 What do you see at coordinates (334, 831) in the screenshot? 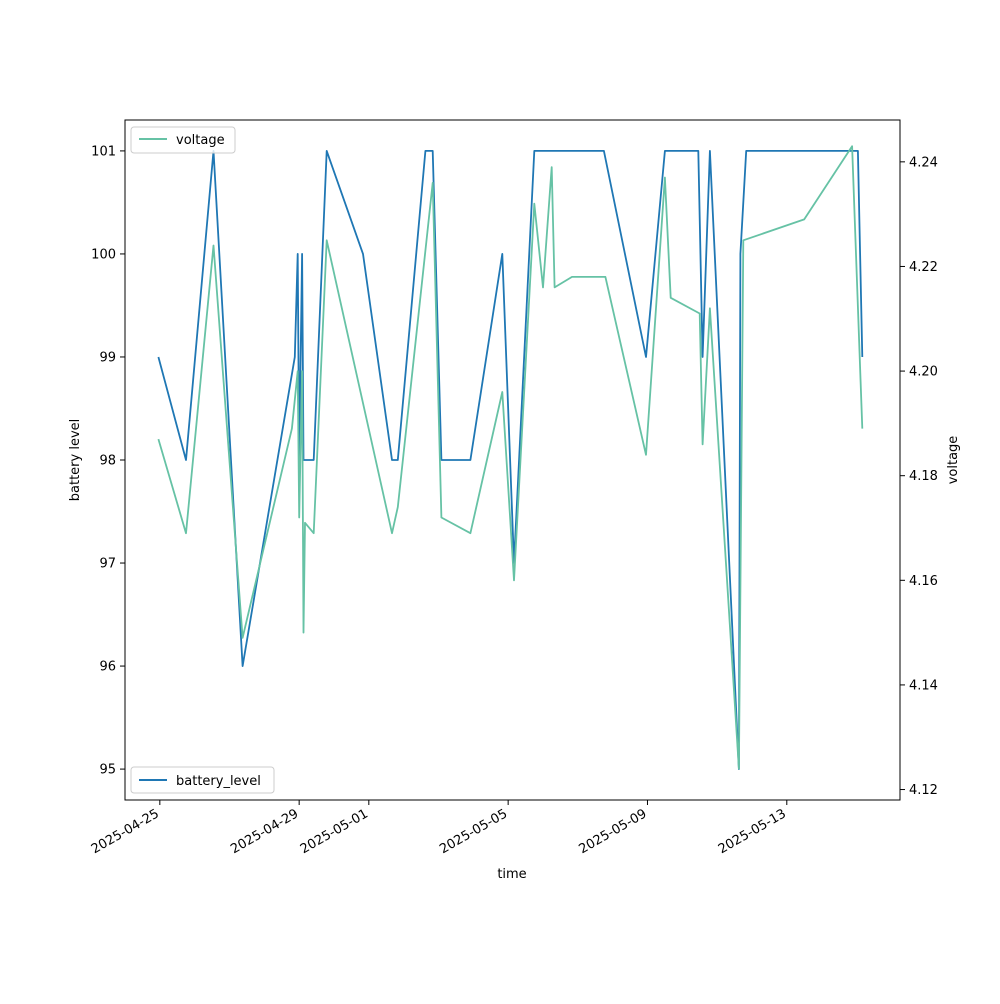
I see `x-tick-label: 2025-05-01` at bounding box center [334, 831].